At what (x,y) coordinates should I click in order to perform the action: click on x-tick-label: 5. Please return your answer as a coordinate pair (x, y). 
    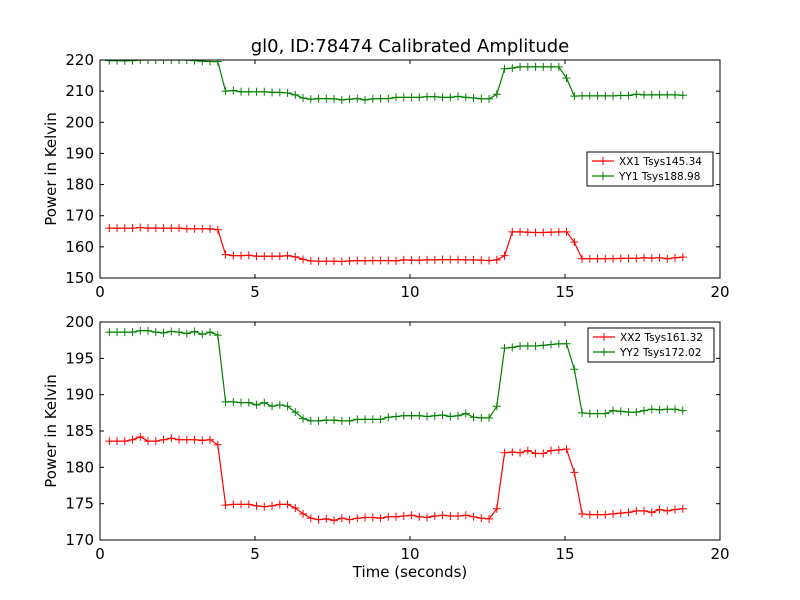
    Looking at the image, I should click on (255, 554).